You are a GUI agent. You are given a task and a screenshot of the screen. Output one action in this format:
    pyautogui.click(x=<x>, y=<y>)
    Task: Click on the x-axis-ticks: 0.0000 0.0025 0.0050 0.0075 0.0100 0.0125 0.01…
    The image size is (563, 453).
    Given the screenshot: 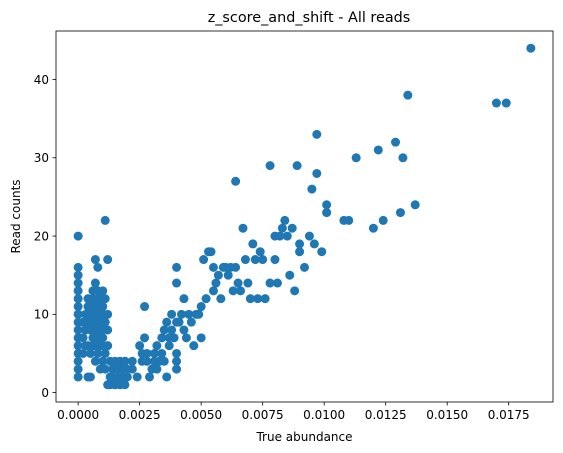 What is the action you would take?
    pyautogui.click(x=293, y=412)
    